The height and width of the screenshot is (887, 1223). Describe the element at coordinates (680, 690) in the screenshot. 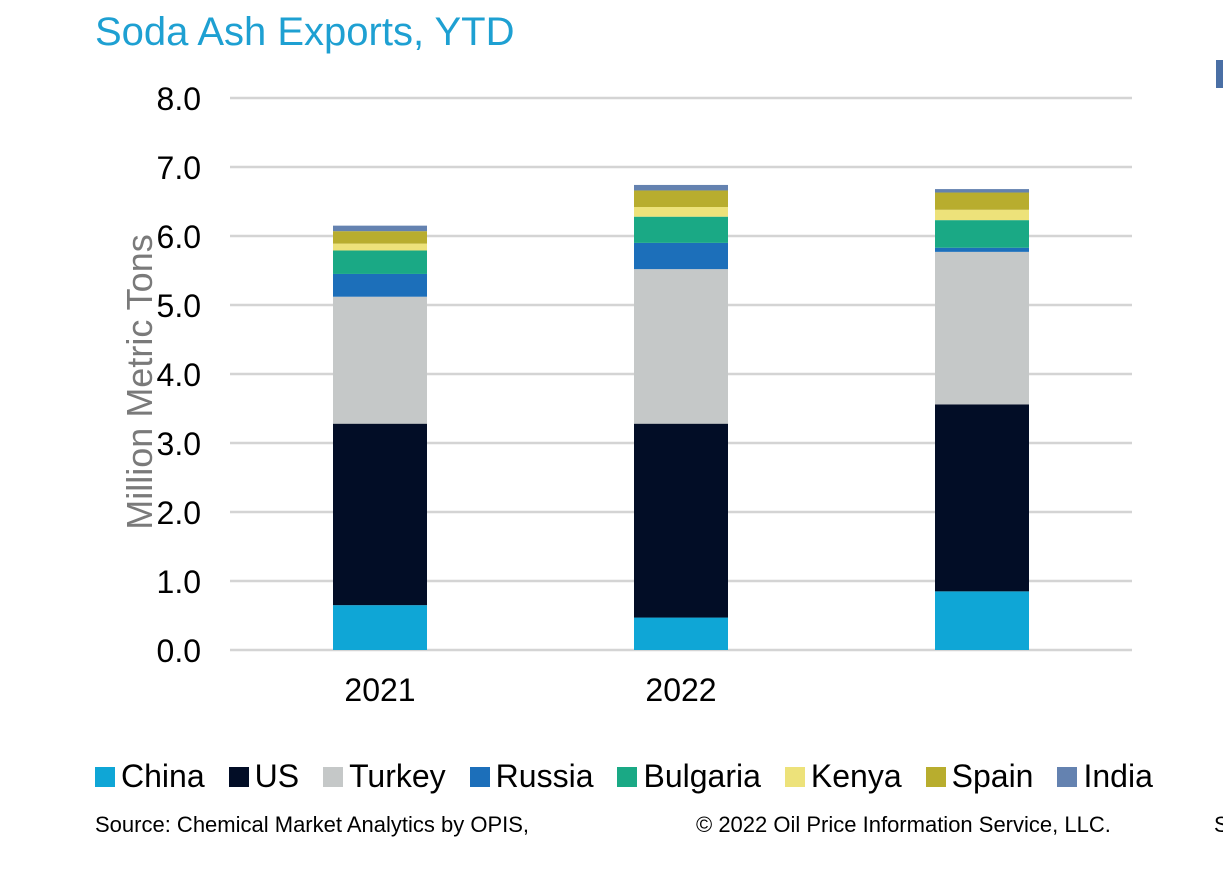

I see `x-tick-label: 2022` at that location.